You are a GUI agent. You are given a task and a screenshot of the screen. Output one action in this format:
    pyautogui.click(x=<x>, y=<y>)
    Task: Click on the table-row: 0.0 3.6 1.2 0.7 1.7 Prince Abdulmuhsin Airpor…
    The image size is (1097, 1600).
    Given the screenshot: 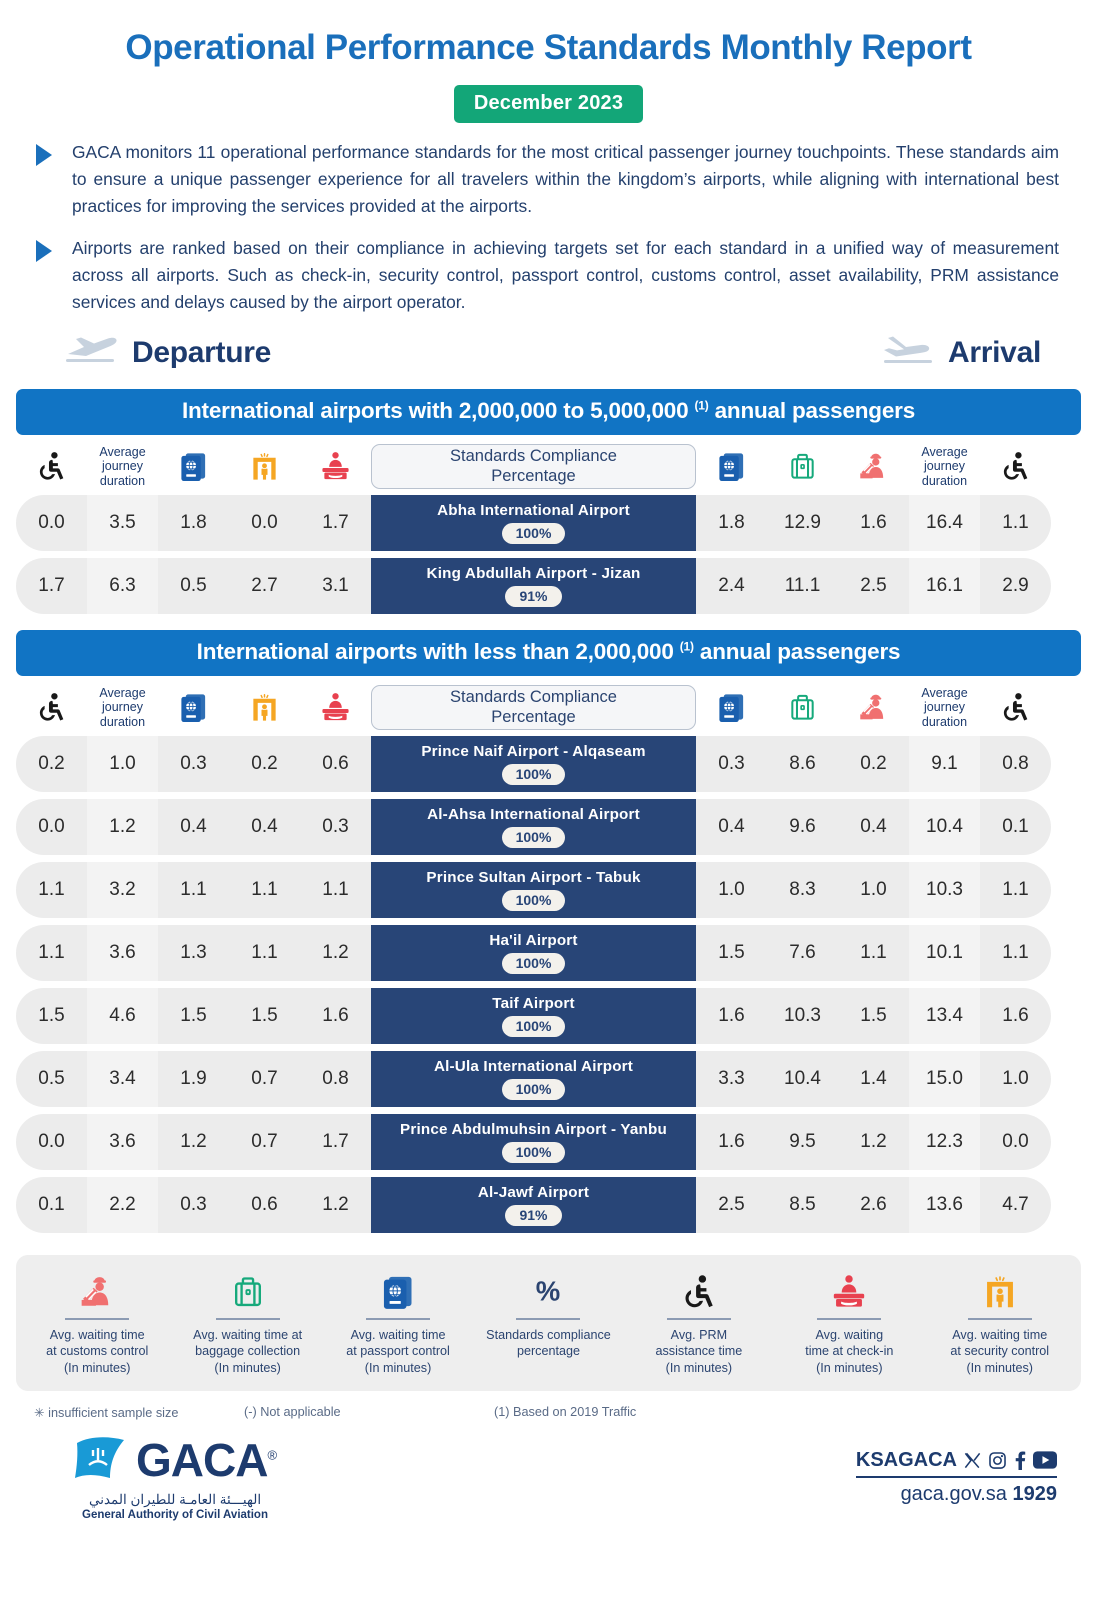 What is the action you would take?
    pyautogui.click(x=548, y=1141)
    